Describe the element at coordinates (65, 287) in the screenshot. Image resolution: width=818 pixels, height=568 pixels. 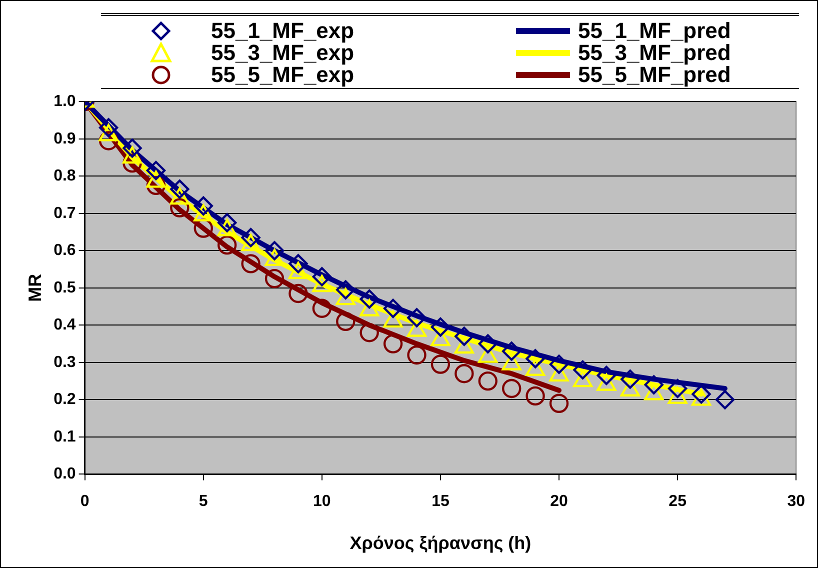
I see `y-tick-label: 0.5` at that location.